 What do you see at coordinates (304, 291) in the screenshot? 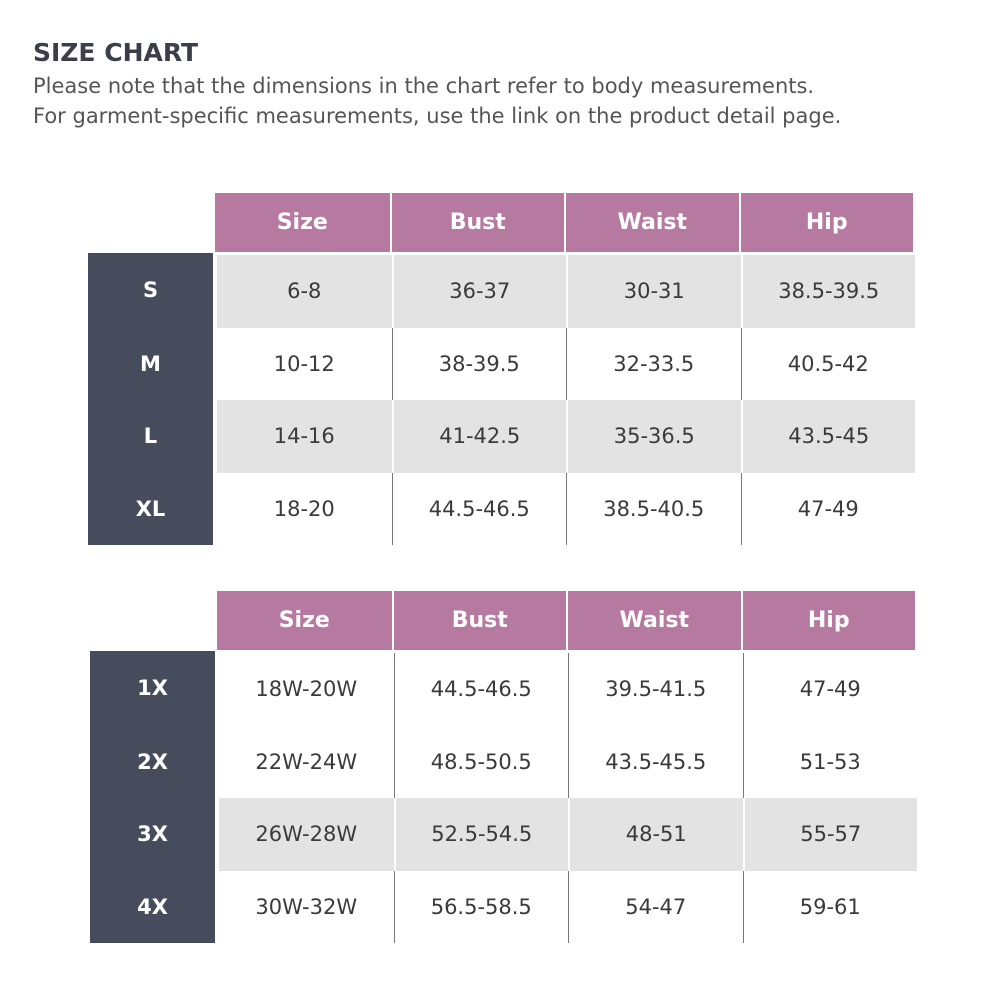
I see `table-cell: 6-8` at bounding box center [304, 291].